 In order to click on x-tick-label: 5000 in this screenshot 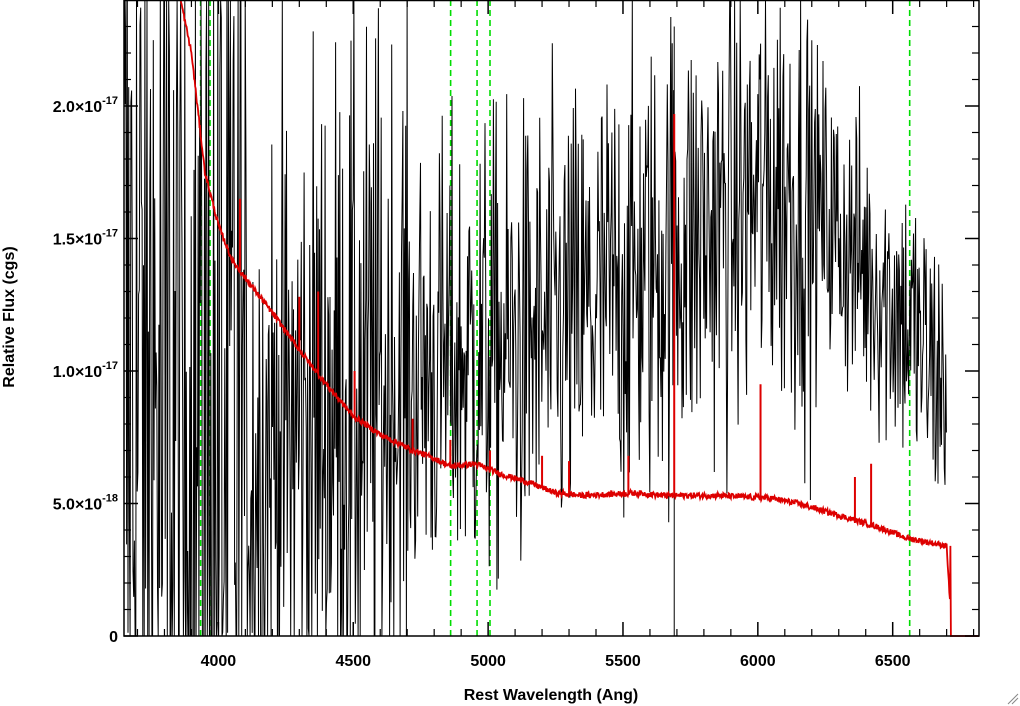, I will do `click(488, 661)`.